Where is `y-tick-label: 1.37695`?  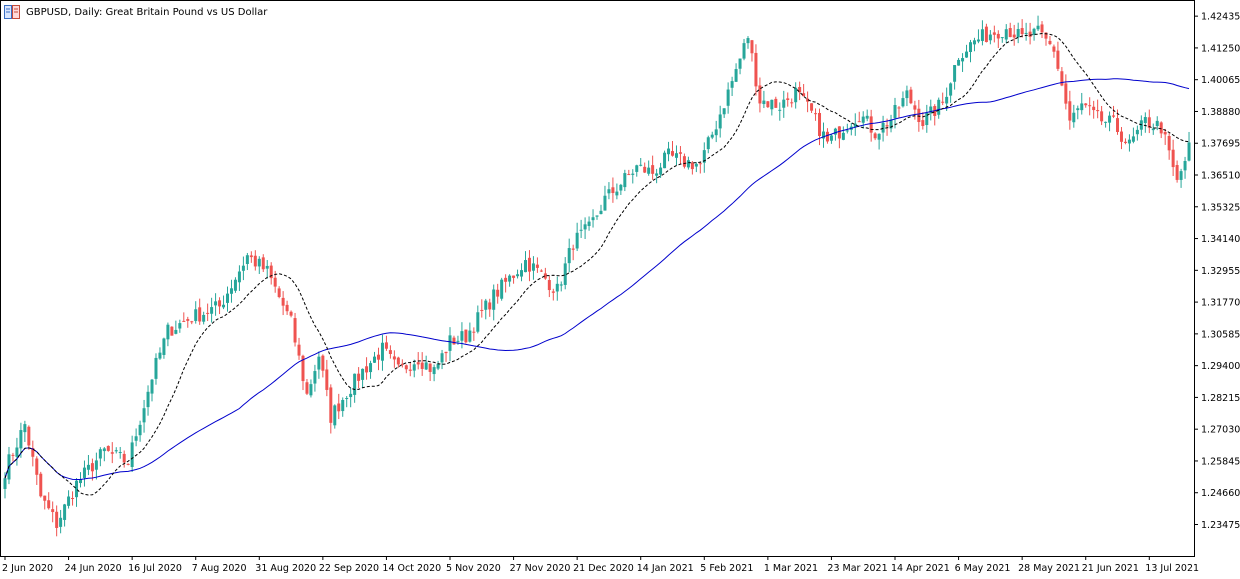 y-tick-label: 1.37695 is located at coordinates (1220, 144).